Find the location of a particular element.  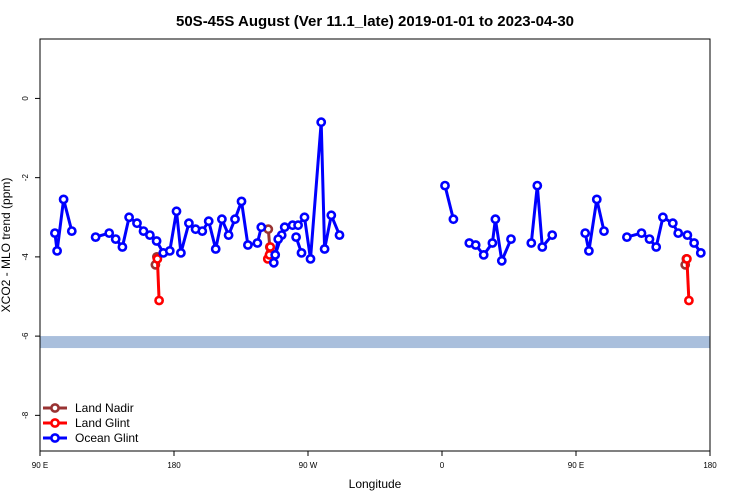

legend-item-land-nadir: Land Nadir is located at coordinates (88, 408).